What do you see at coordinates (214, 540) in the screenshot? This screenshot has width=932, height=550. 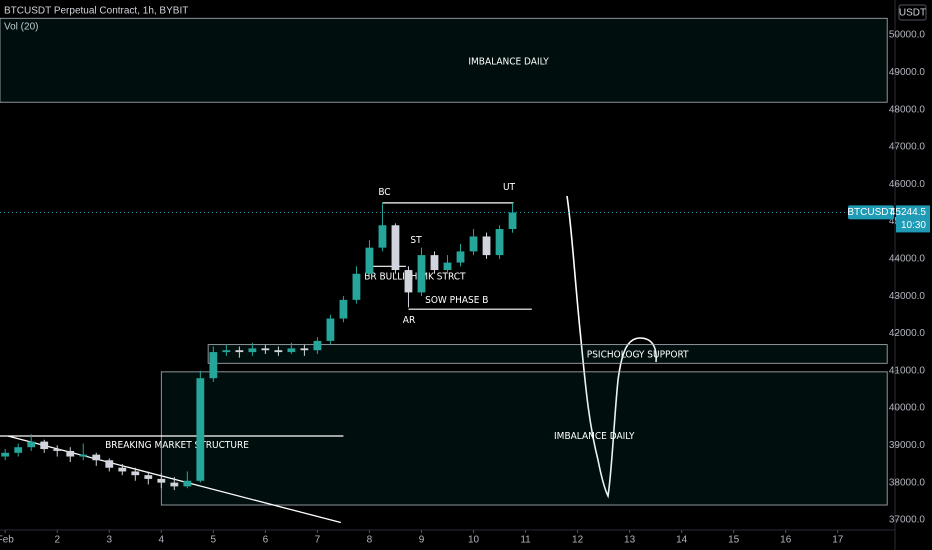 I see `x-tick-label: 5` at bounding box center [214, 540].